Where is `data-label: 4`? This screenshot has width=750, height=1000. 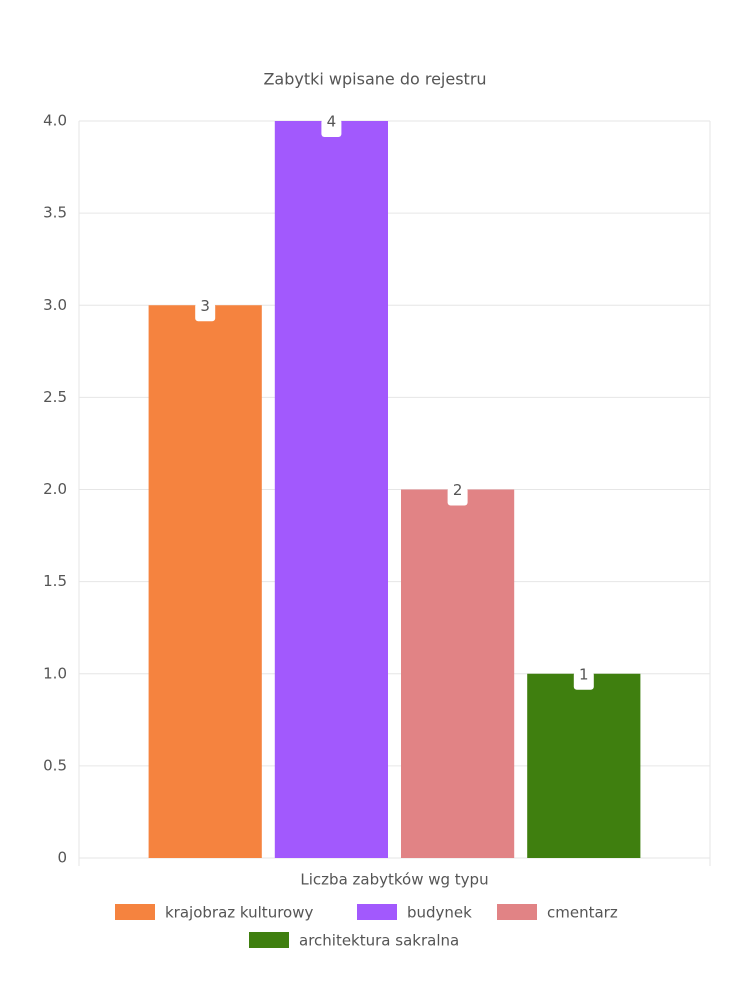
data-label: 4 is located at coordinates (332, 122).